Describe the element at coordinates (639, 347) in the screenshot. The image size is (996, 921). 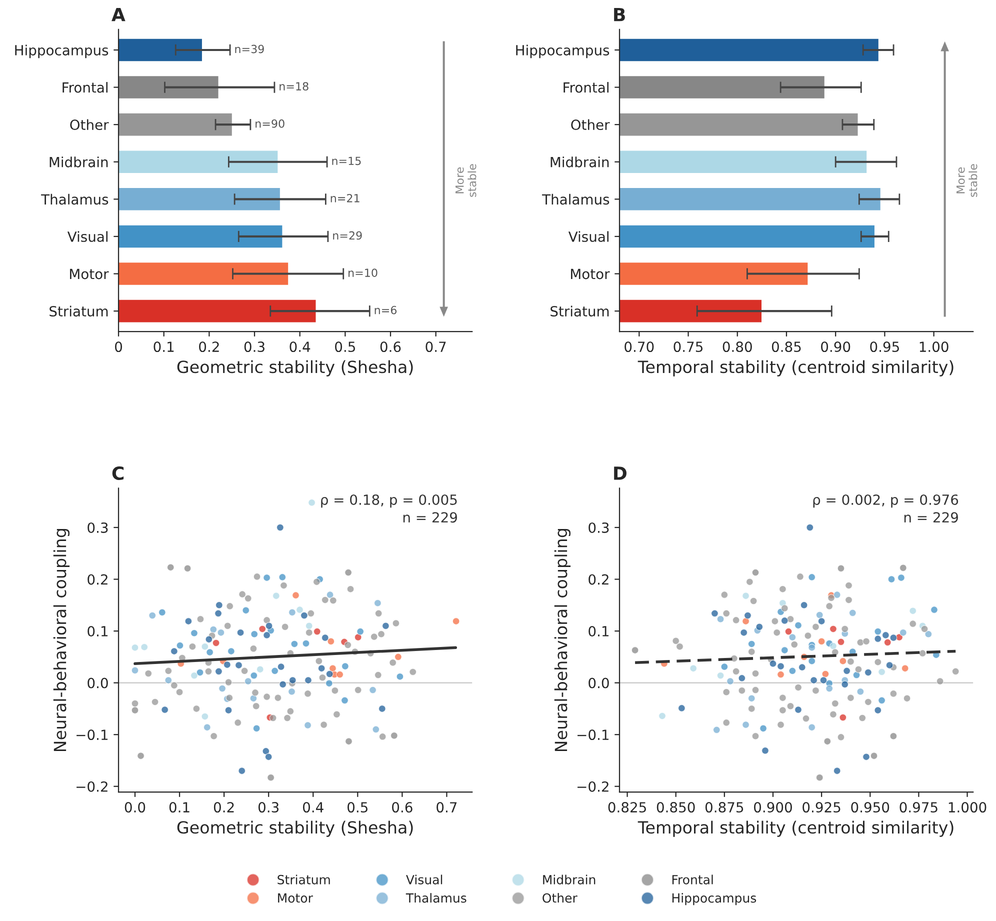
I see `x-tick-label: 0.70` at that location.